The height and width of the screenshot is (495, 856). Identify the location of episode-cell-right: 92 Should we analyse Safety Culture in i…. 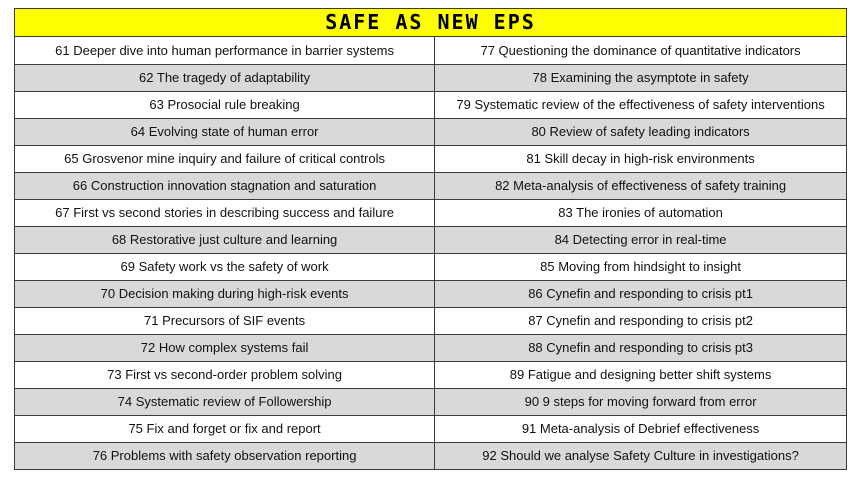
(640, 455).